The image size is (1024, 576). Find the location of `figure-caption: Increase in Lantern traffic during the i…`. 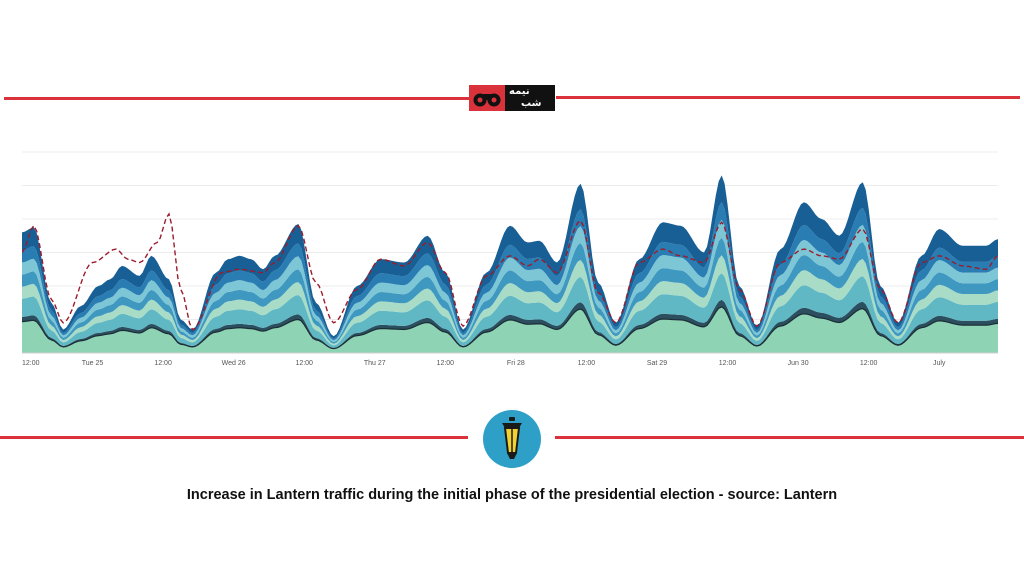

figure-caption: Increase in Lantern traffic during the i… is located at coordinates (512, 495).